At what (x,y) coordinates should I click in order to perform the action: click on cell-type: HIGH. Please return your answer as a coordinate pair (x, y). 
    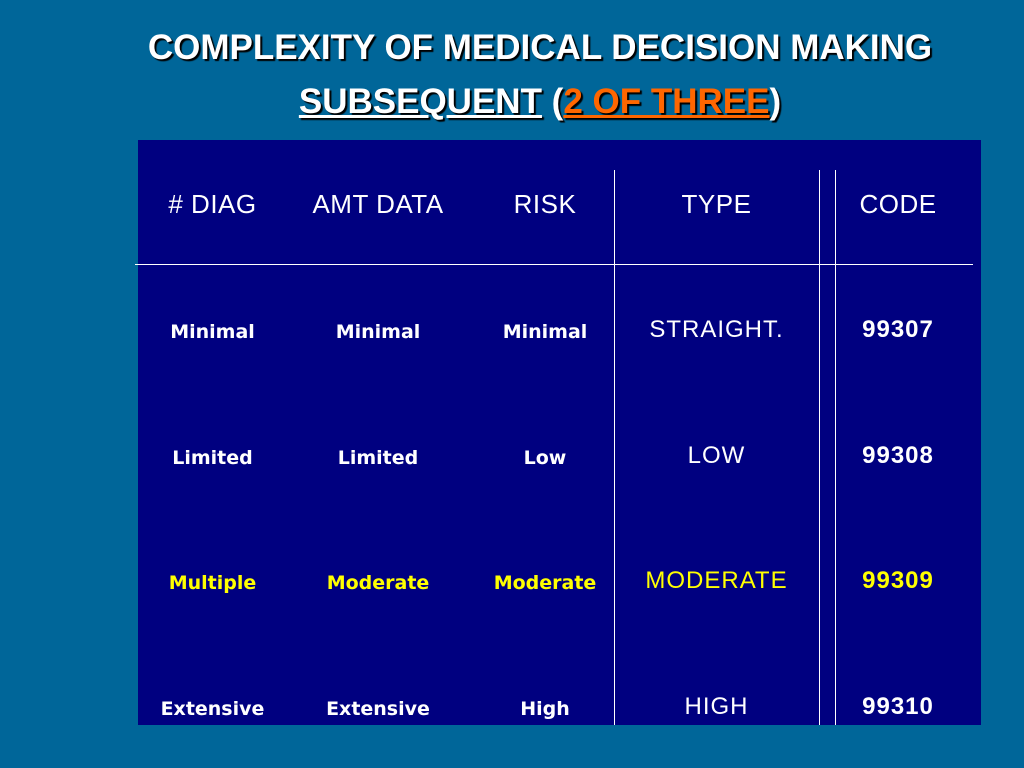
    Looking at the image, I should click on (716, 706).